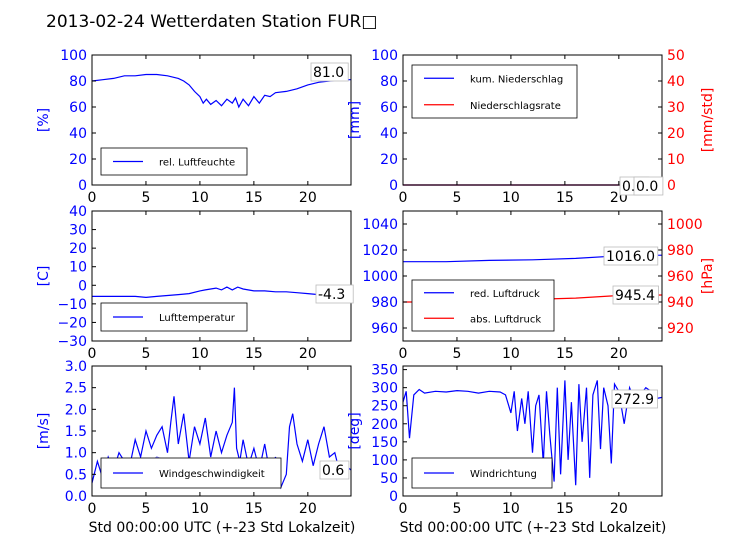 Image resolution: width=736 pixels, height=552 pixels. I want to click on plot-frame-temperature, so click(221, 276).